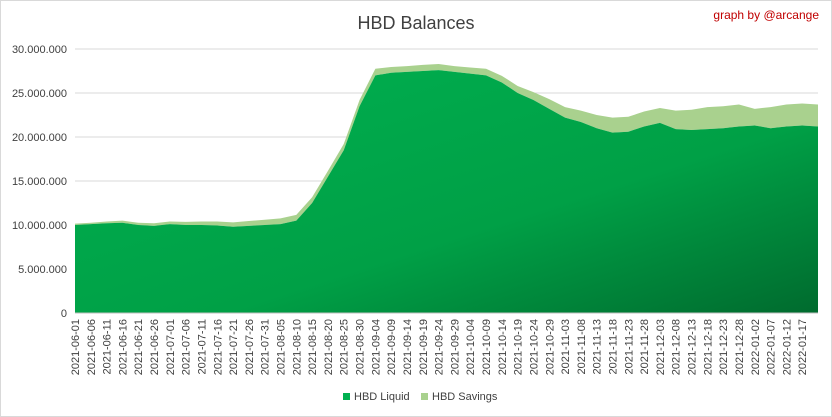 This screenshot has height=417, width=832. I want to click on y-tick-label: 20.000.000, so click(39, 138).